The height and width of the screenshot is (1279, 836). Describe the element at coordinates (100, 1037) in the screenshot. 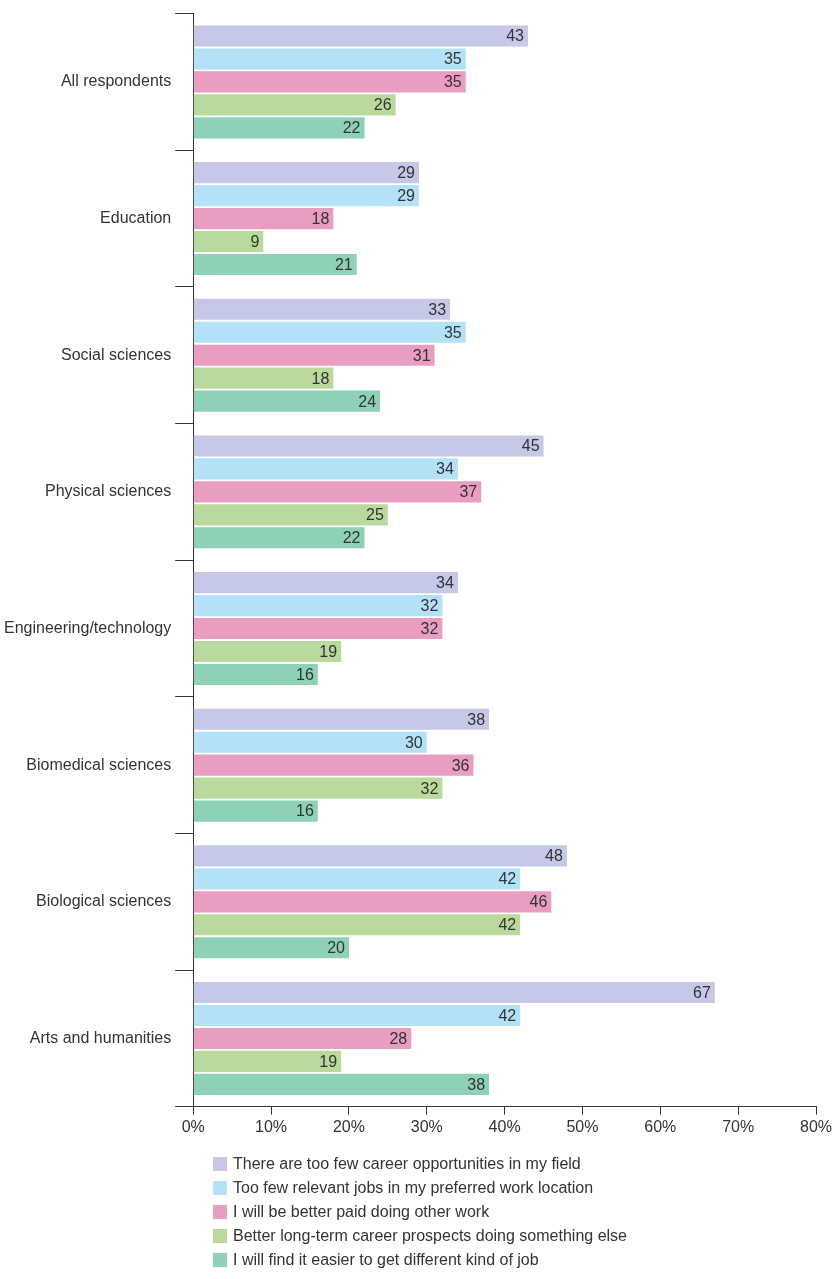

I see `y-tick-label: Arts and humanities` at that location.